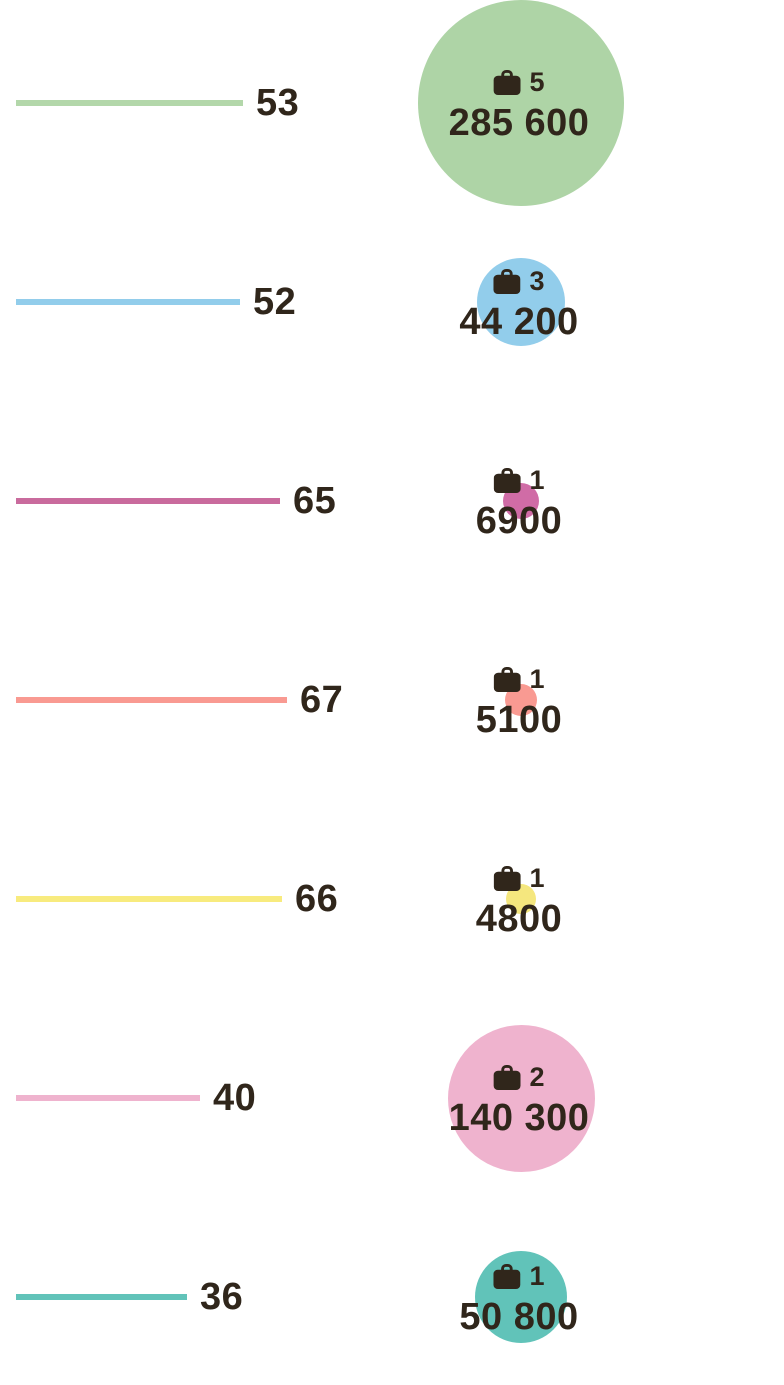  What do you see at coordinates (519, 521) in the screenshot?
I see `amount-label: 6900` at bounding box center [519, 521].